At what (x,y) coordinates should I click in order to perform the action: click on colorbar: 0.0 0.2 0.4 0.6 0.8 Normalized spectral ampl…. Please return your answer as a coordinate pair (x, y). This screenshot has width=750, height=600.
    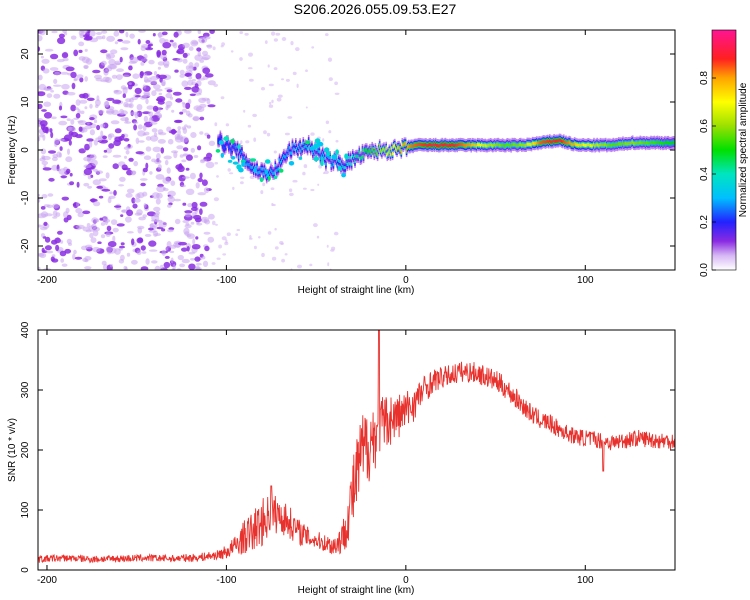
    Looking at the image, I should click on (724, 153).